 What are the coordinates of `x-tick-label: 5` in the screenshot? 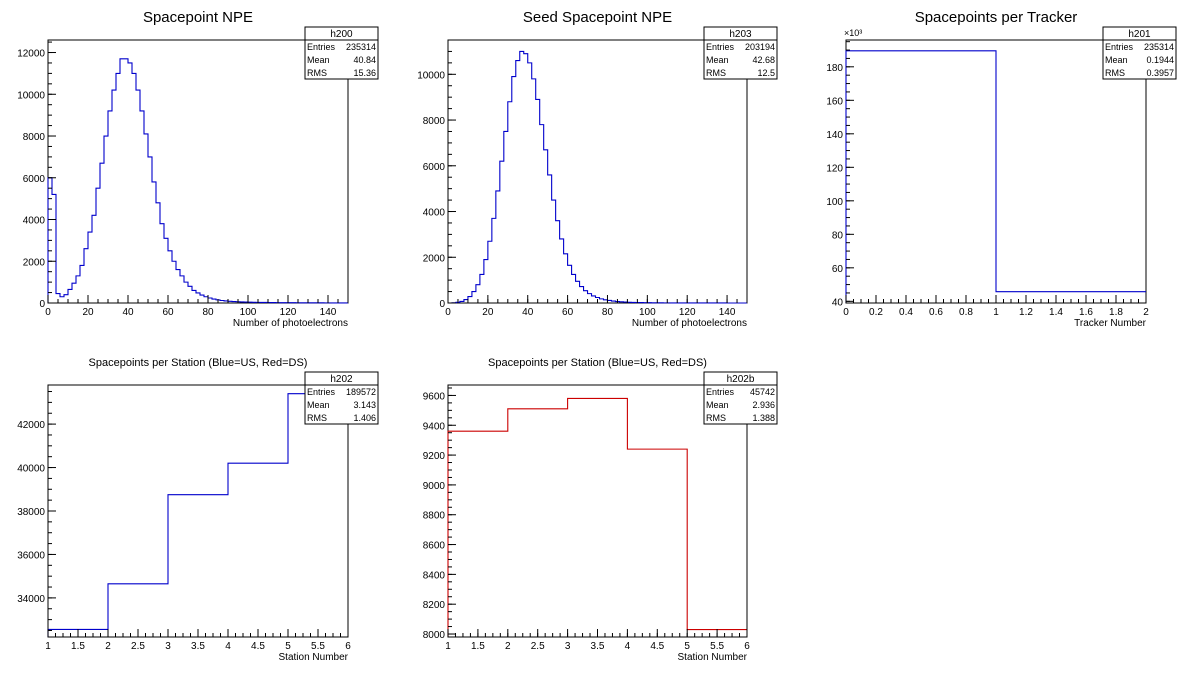 It's located at (288, 646).